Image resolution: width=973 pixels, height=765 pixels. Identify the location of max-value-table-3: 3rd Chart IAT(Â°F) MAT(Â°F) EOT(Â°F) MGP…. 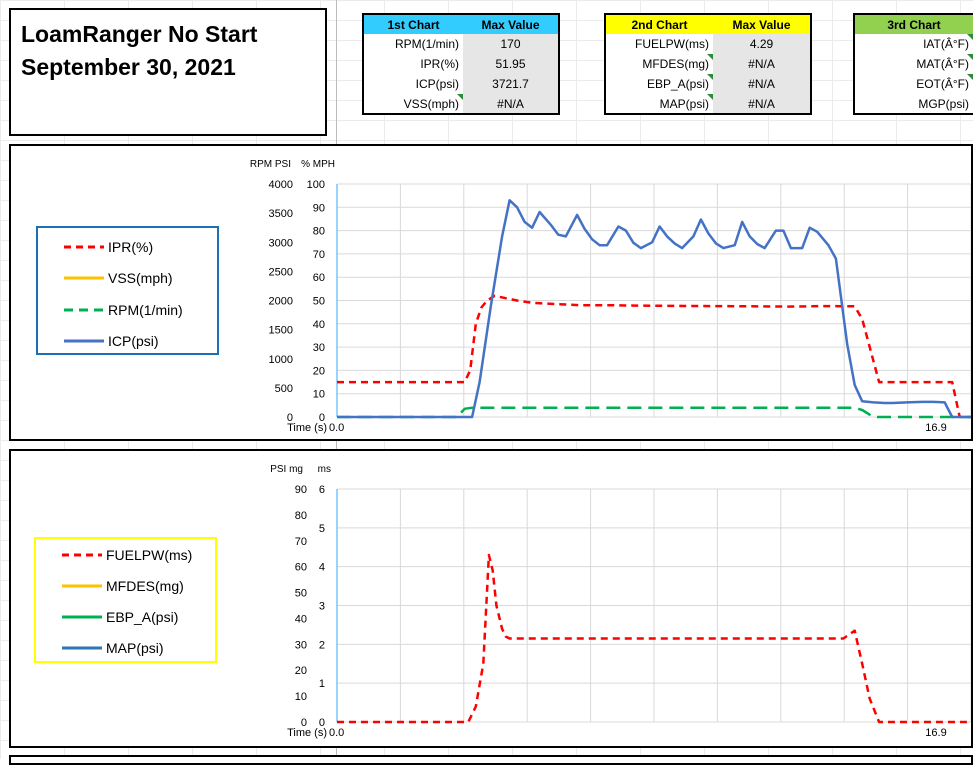
(913, 64).